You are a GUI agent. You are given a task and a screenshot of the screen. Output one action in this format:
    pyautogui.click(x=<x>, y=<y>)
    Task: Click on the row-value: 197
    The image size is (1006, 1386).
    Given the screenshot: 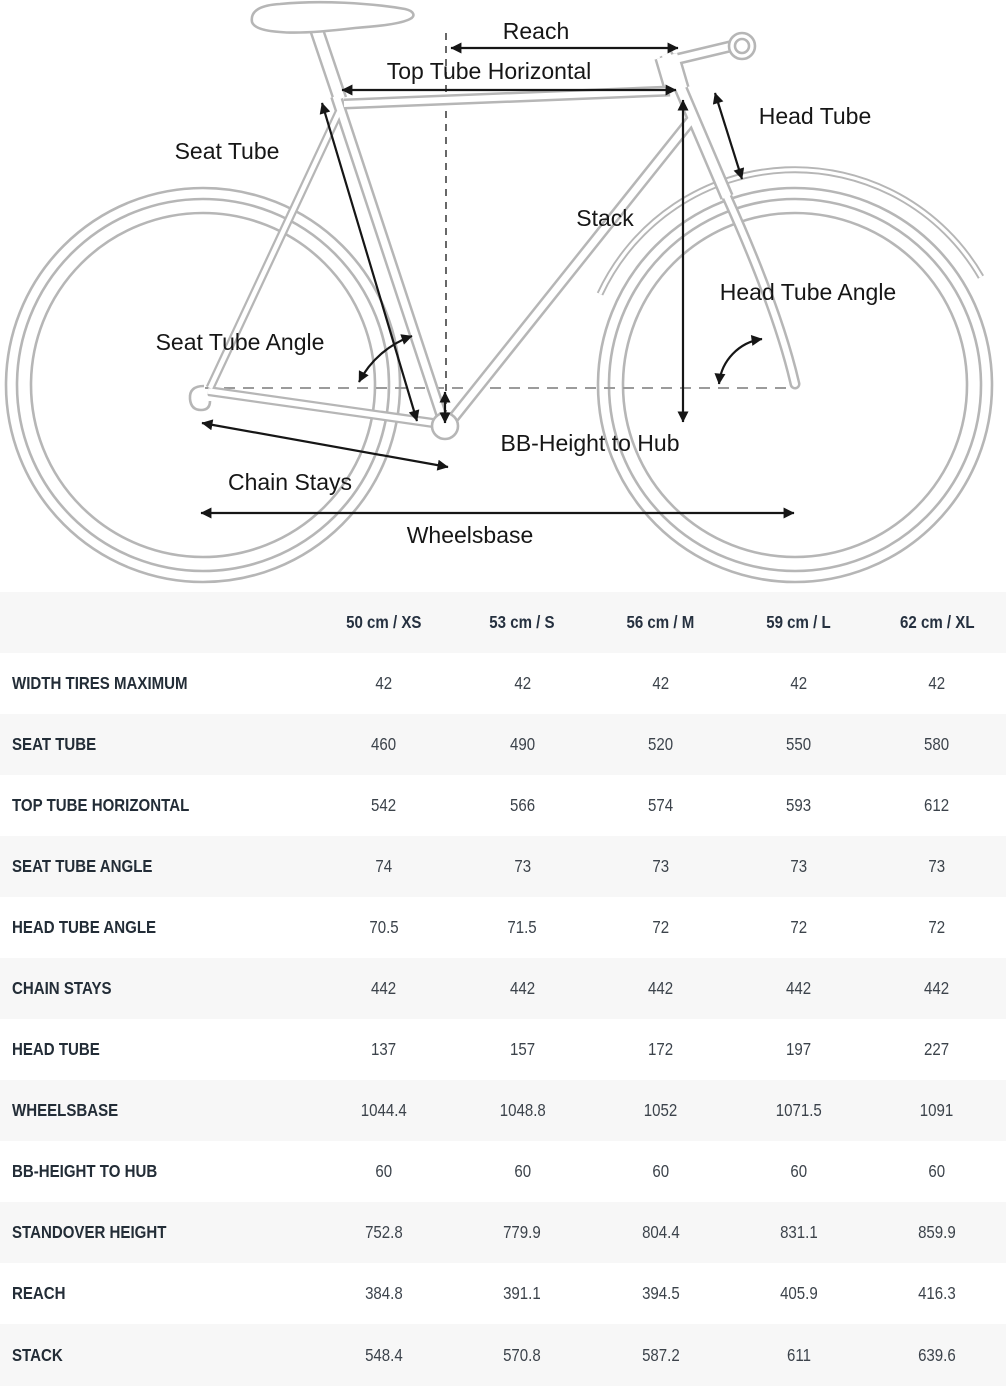 What is the action you would take?
    pyautogui.click(x=799, y=1049)
    